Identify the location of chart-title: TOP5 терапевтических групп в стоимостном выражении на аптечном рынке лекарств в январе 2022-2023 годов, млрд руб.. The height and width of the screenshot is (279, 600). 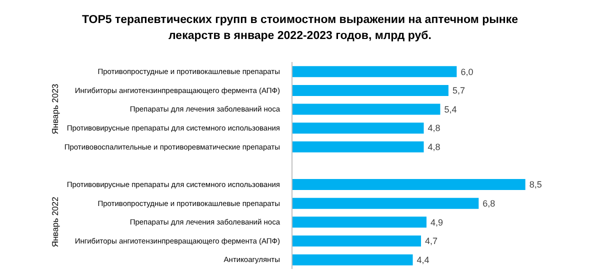
(300, 28).